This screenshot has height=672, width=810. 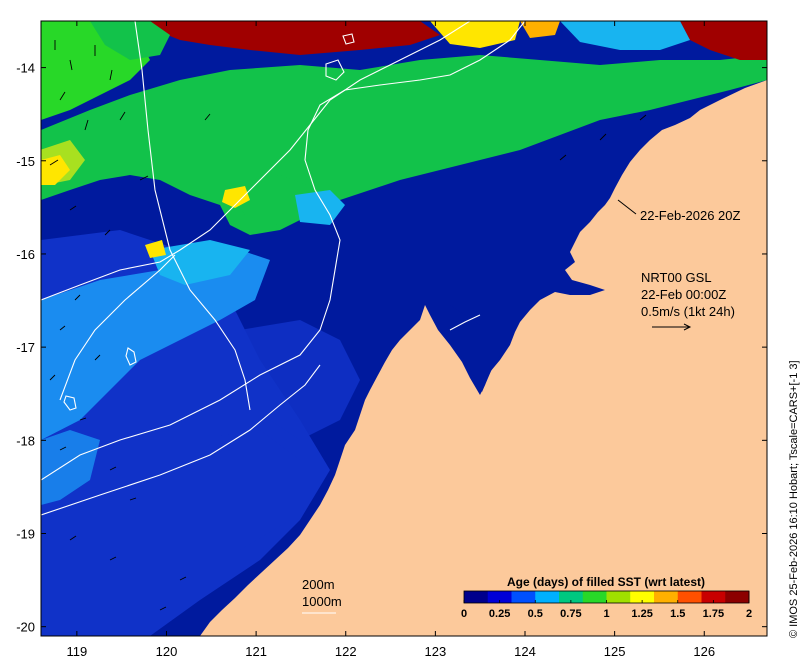 What do you see at coordinates (70, 467) in the screenshot?
I see `ocean-light-blue-patch` at bounding box center [70, 467].